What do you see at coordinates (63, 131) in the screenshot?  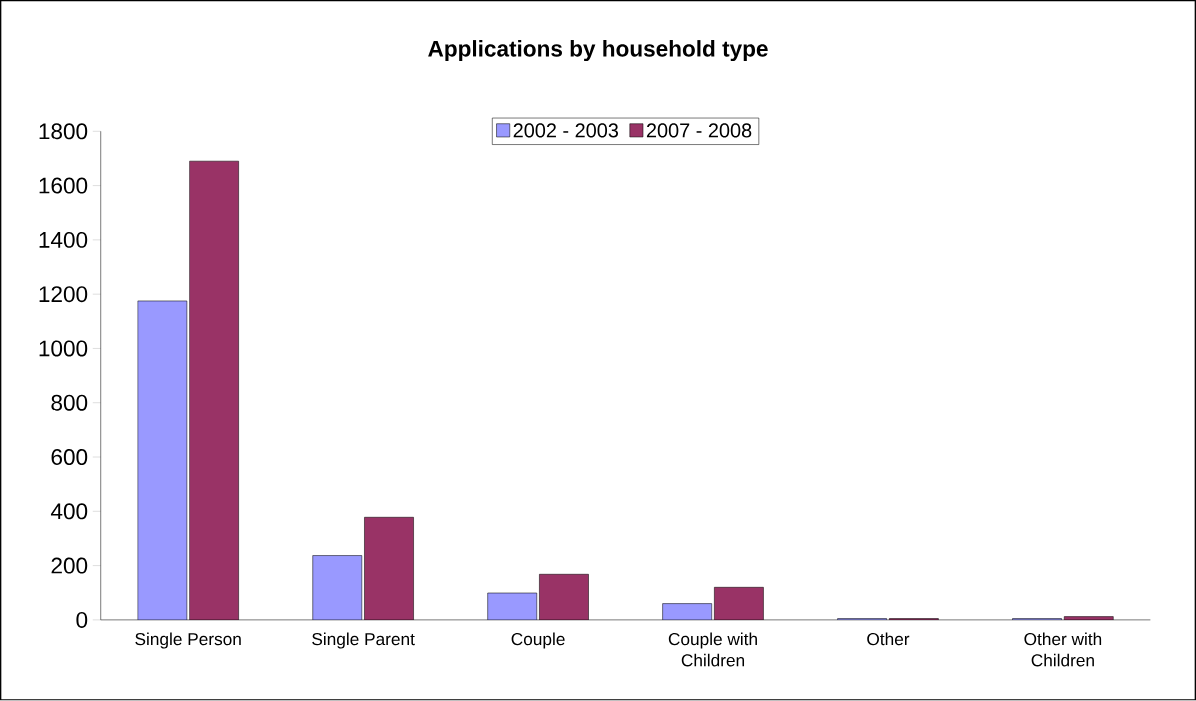 I see `y-tick-label: 1800` at bounding box center [63, 131].